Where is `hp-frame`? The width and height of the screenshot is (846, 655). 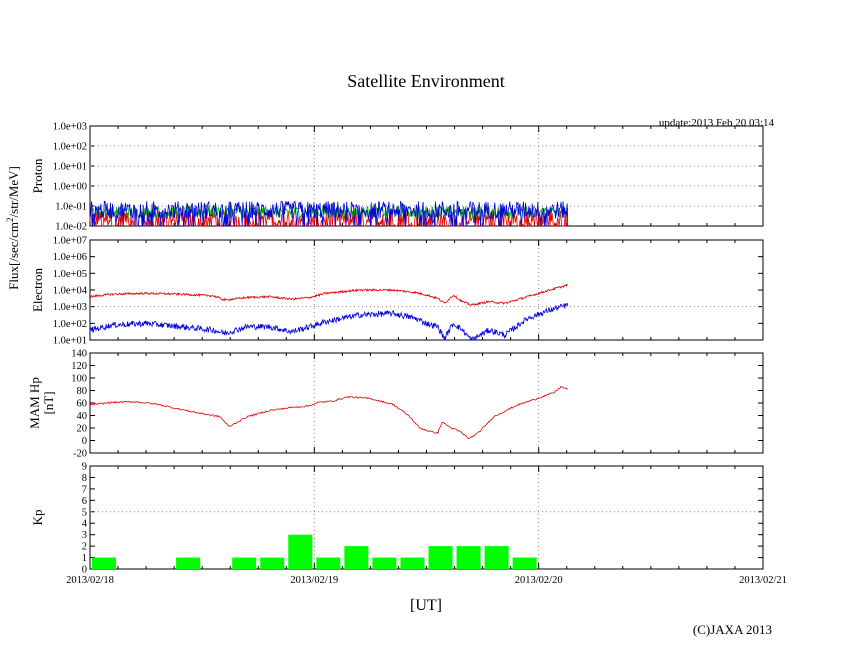 hp-frame is located at coordinates (426, 403).